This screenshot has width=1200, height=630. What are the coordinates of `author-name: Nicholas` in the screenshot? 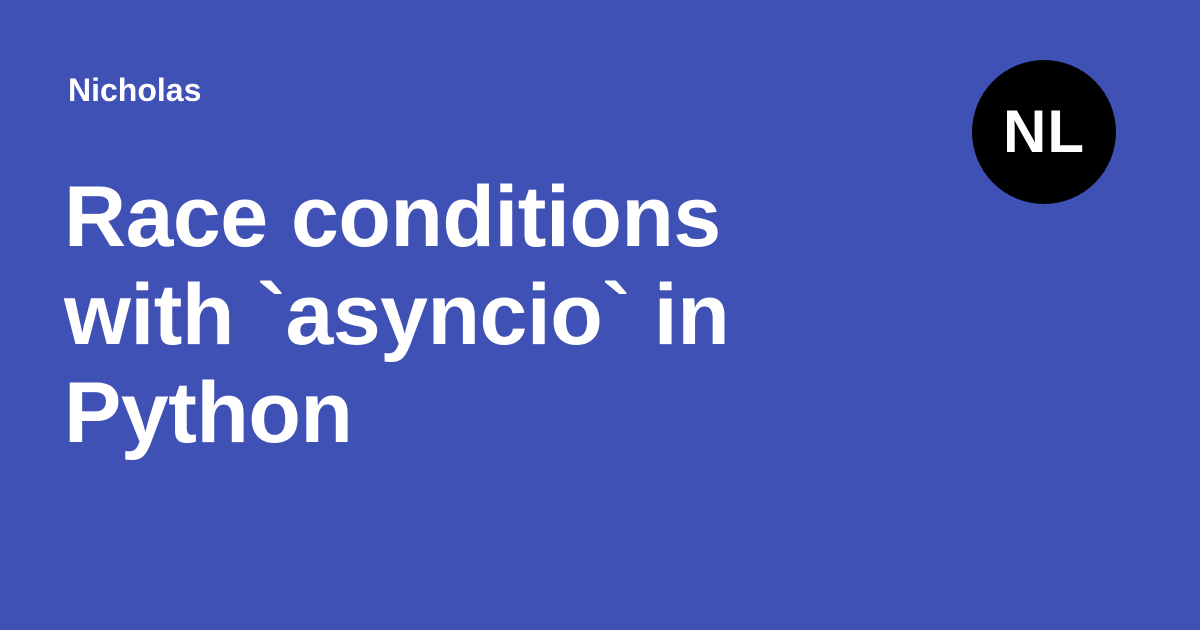 It's located at (135, 90).